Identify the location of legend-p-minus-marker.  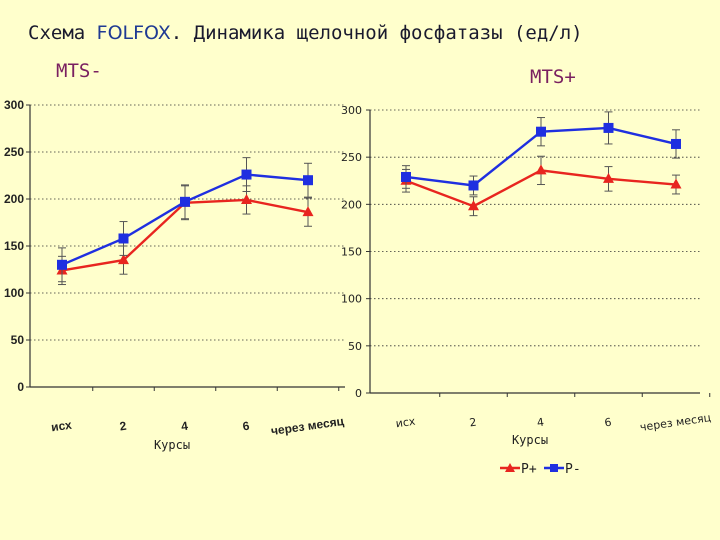
(554, 468).